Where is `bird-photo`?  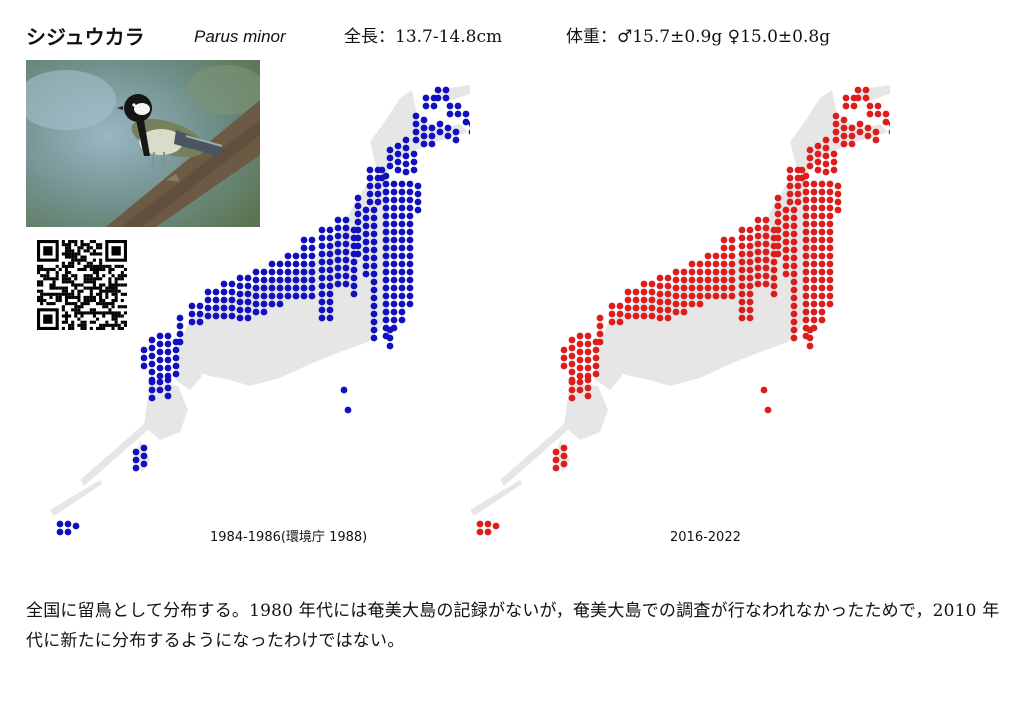
bird-photo is located at coordinates (143, 143).